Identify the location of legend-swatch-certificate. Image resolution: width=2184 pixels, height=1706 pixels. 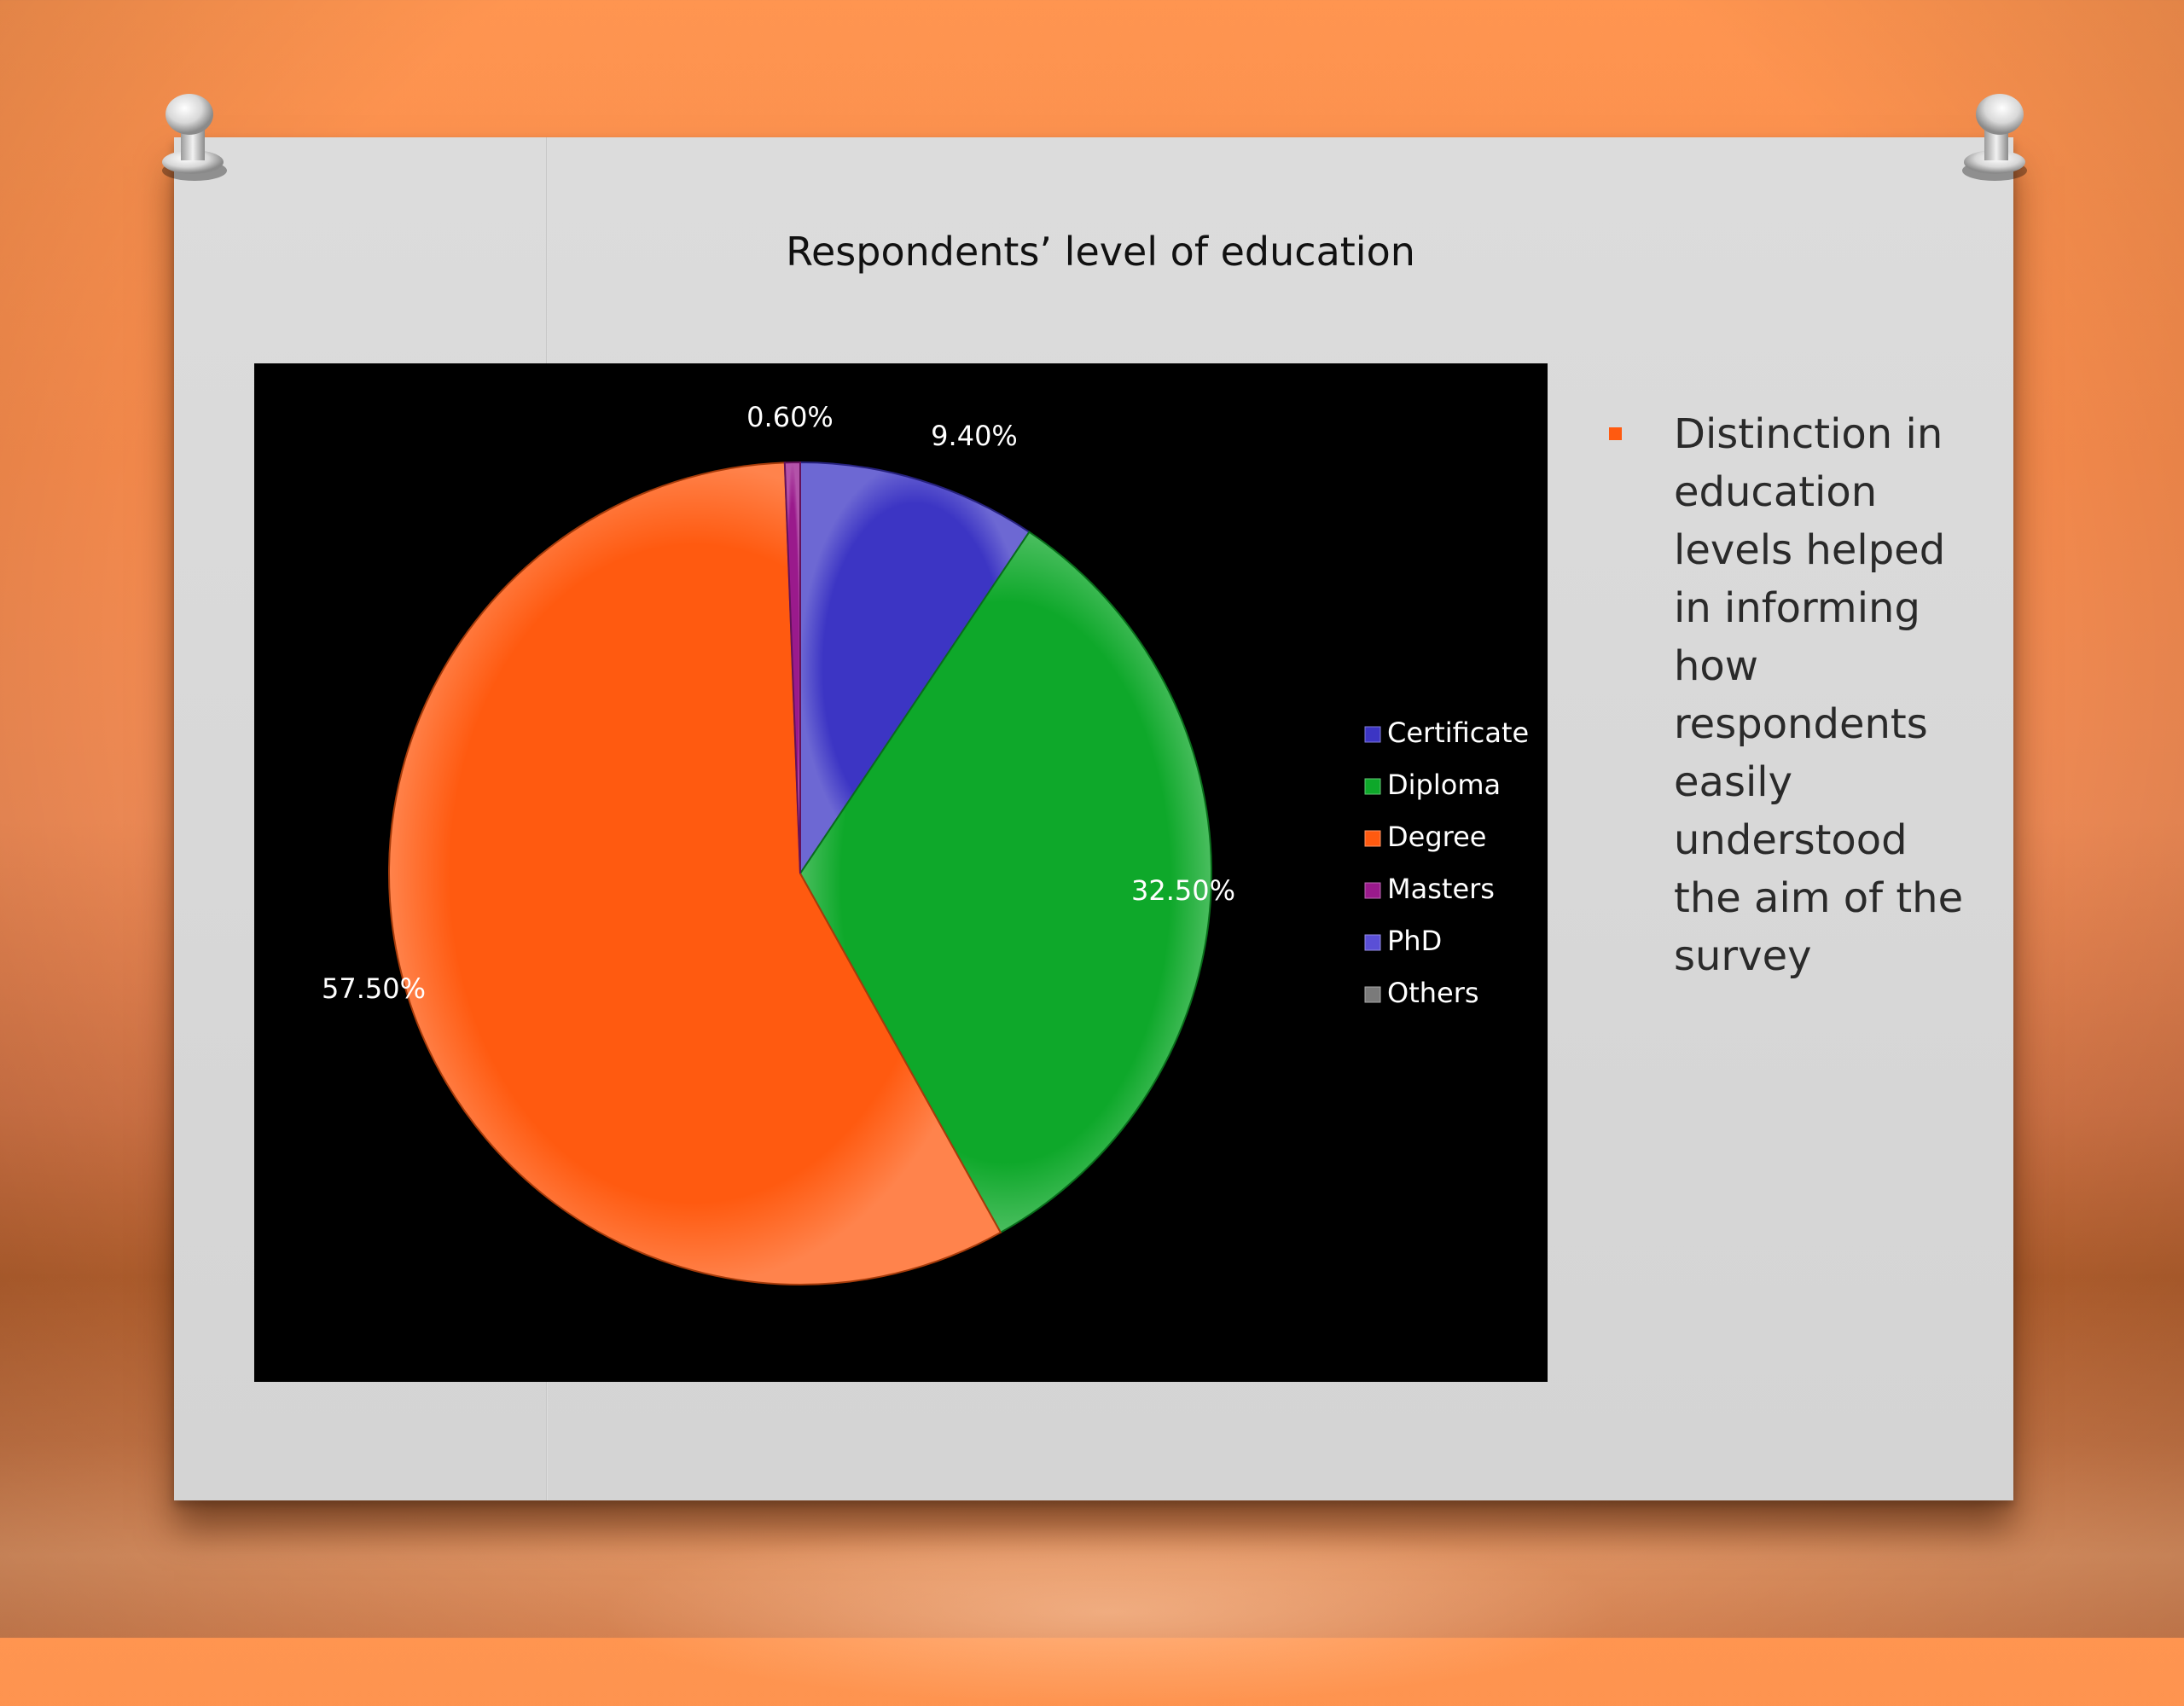
(1372, 735).